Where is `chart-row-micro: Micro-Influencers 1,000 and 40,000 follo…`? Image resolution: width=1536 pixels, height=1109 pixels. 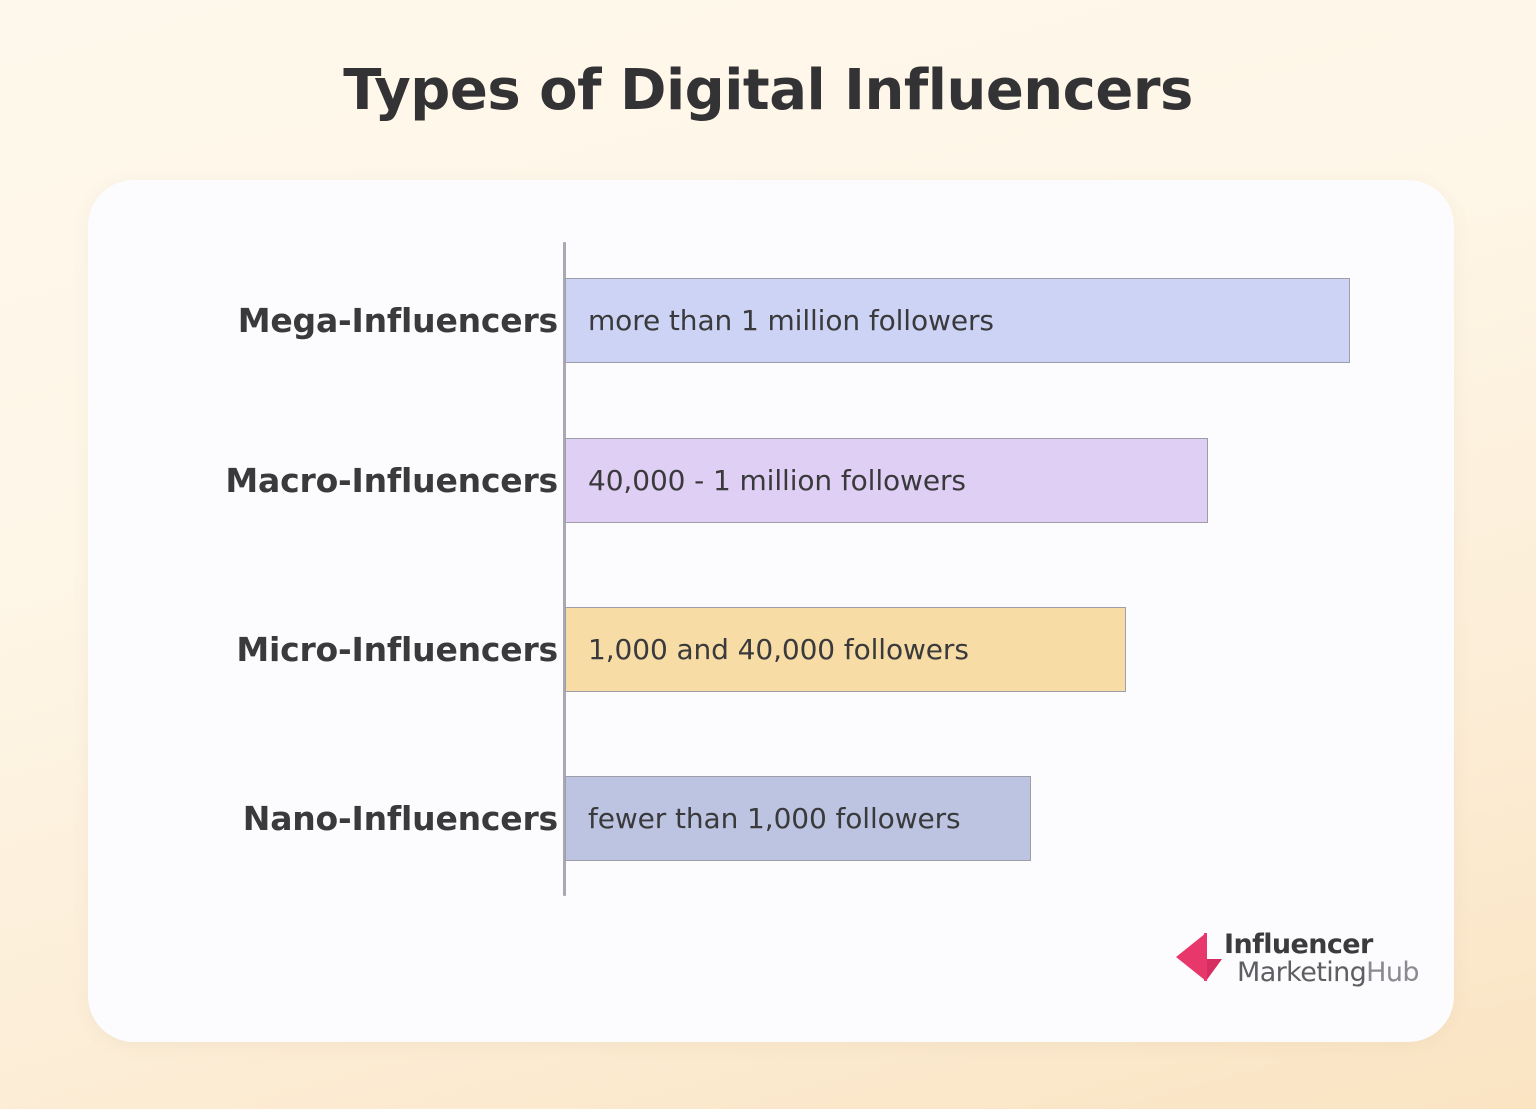
chart-row-micro: Micro-Influencers 1,000 and 40,000 follo… is located at coordinates (771, 649).